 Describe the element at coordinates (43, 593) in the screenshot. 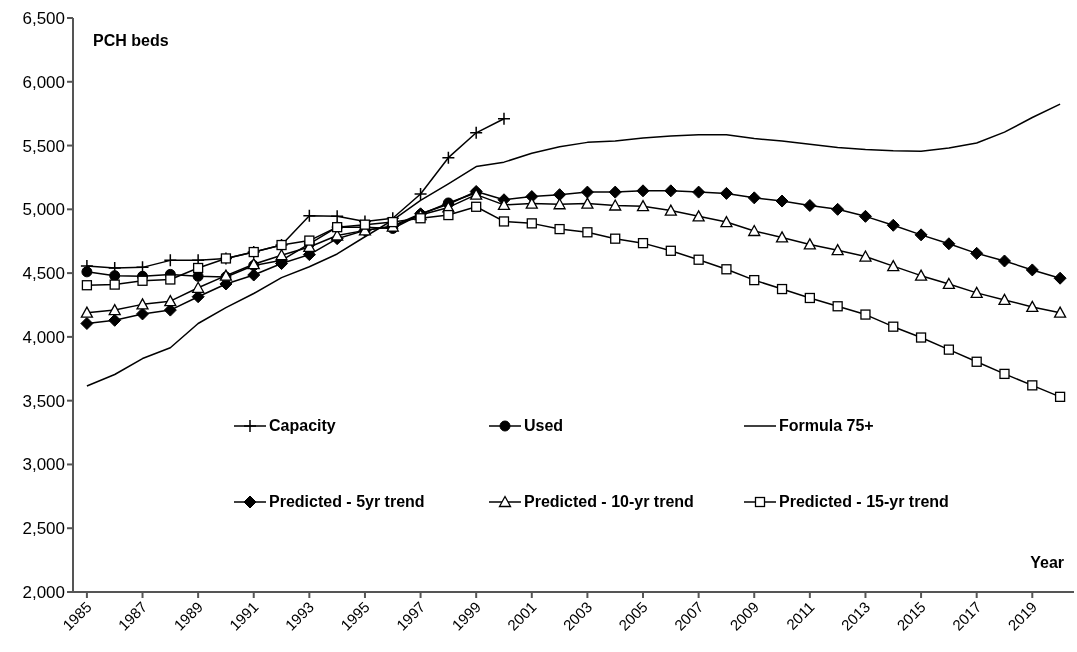

I see `y-tick-label: 2,000` at that location.